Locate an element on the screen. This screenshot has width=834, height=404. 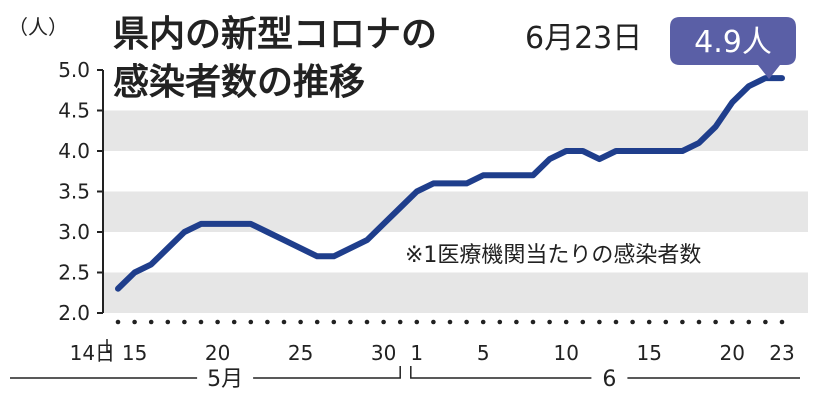
y-tick-label: 3.0 is located at coordinates (74, 232).